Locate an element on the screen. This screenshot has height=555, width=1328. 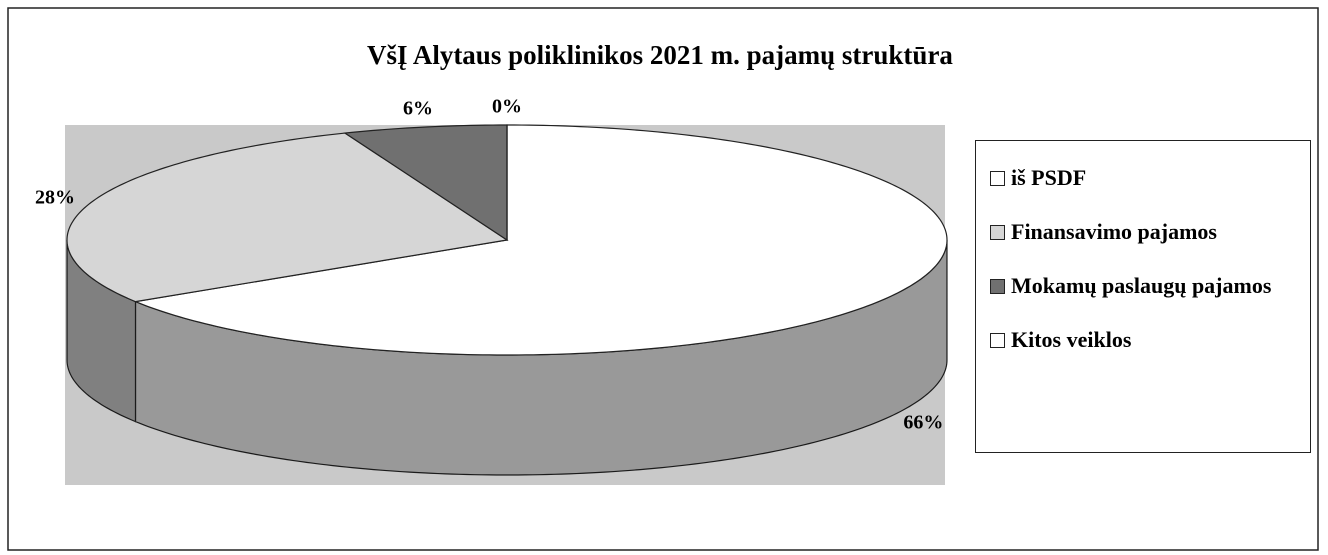
legend-label: iš PSDF is located at coordinates (1049, 177).